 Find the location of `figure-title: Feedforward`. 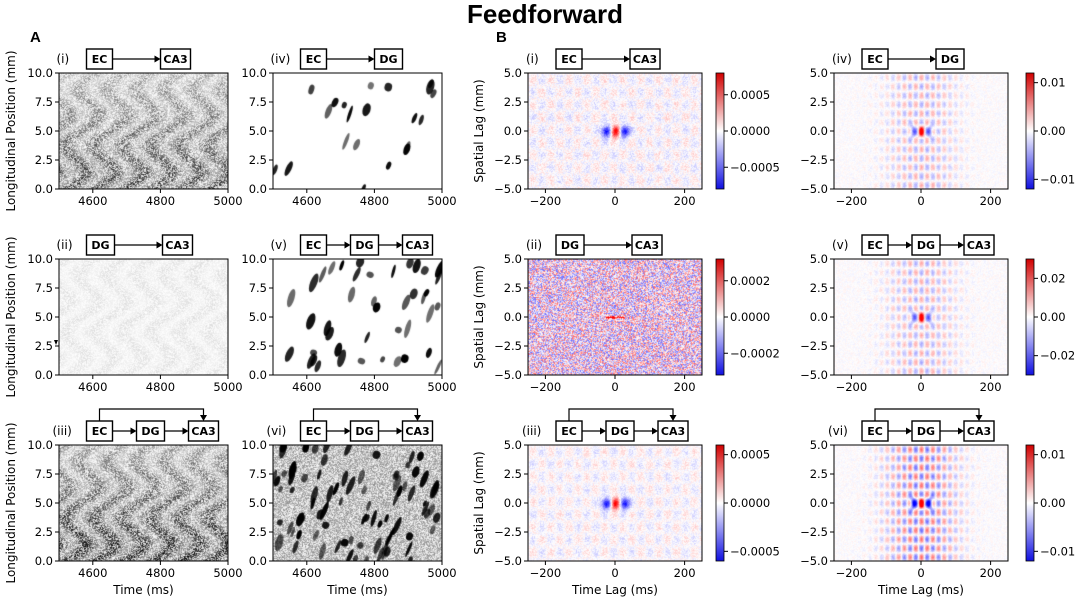

figure-title: Feedforward is located at coordinates (545, 14).